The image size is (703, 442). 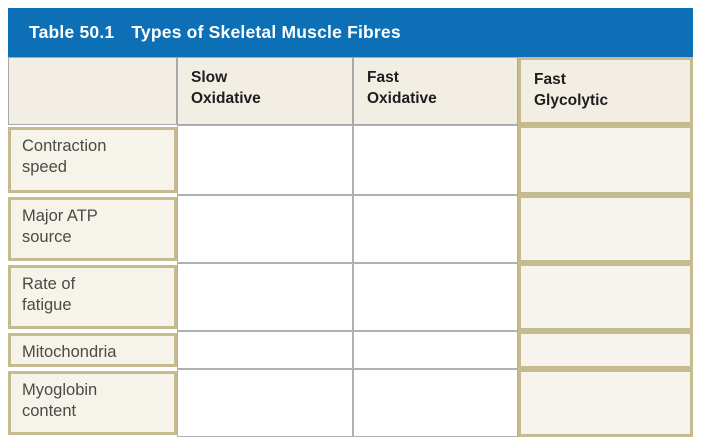 I want to click on cell-mitochondria-fast-glycolytic, so click(x=605, y=350).